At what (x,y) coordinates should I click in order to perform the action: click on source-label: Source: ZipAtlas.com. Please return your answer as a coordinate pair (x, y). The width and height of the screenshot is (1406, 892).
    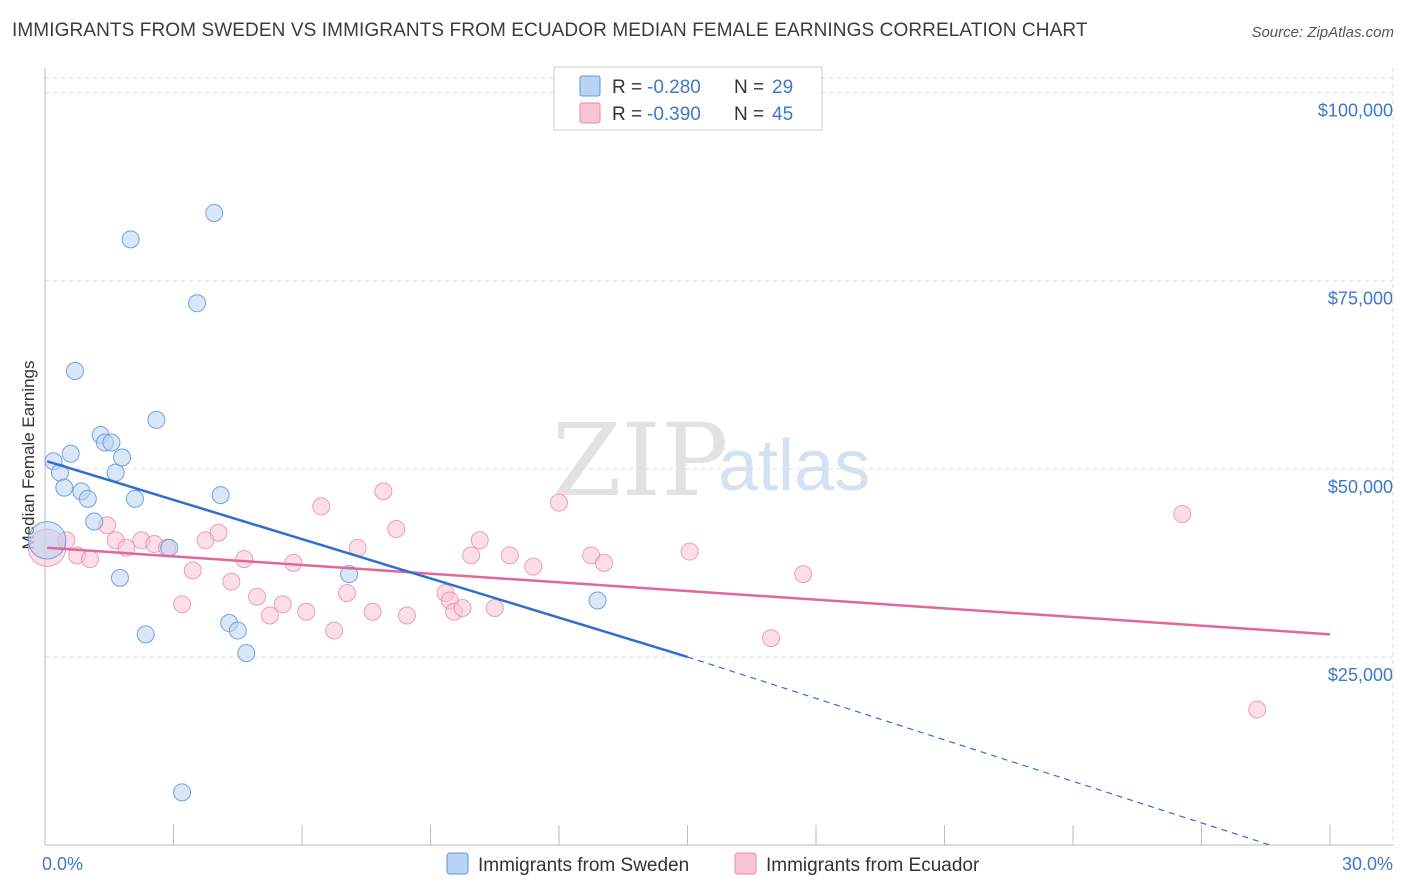
    Looking at the image, I should click on (1322, 32).